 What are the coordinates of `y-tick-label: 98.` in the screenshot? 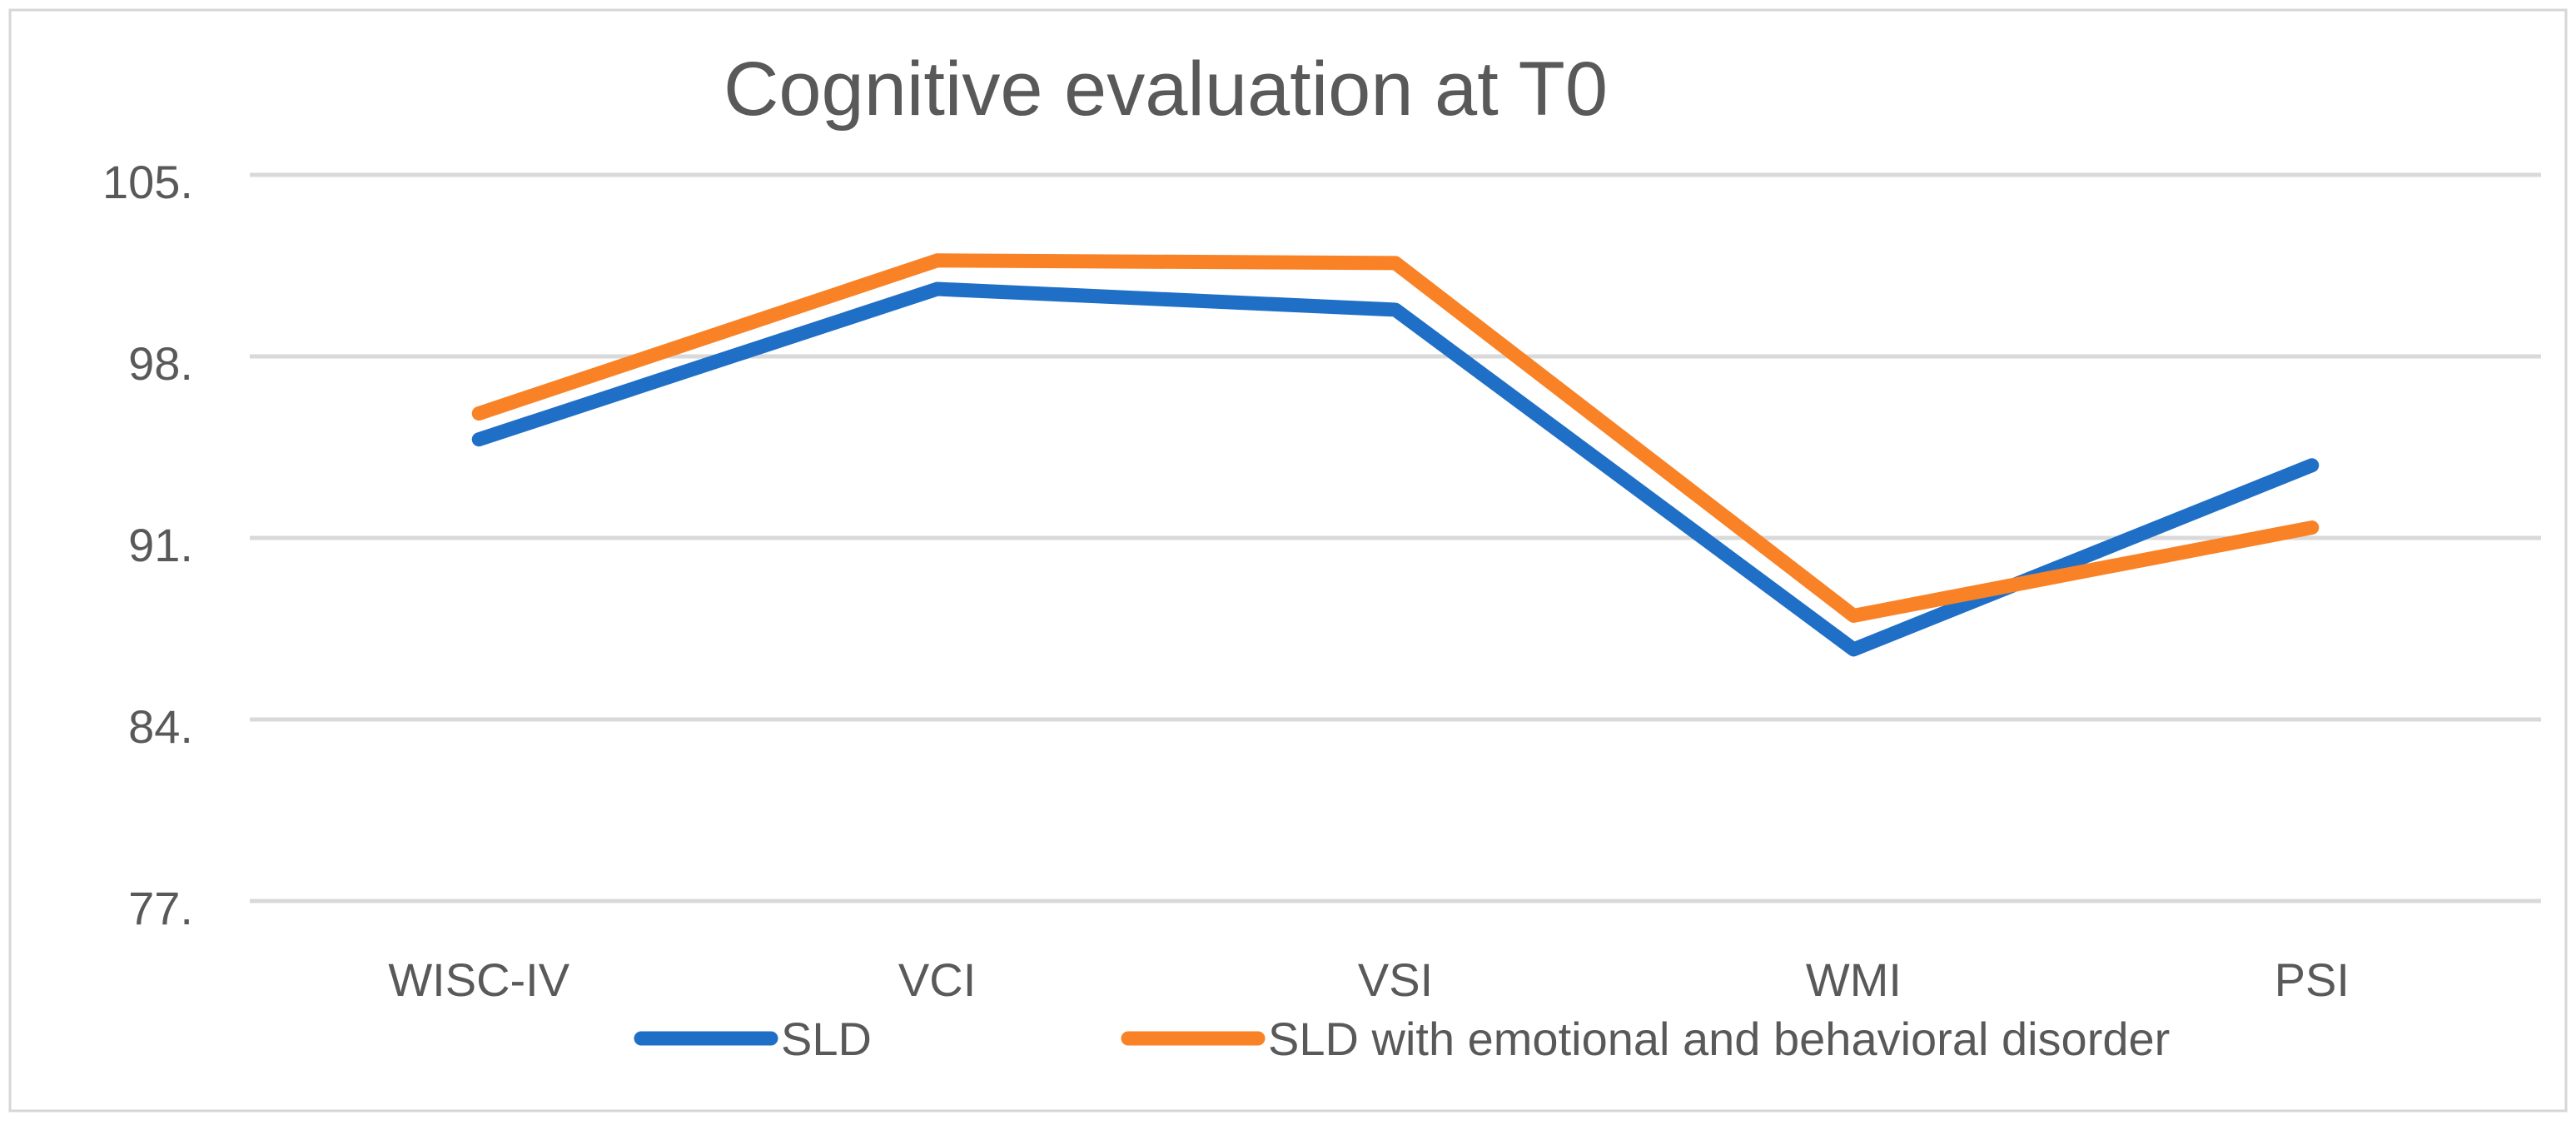 It's located at (160, 363).